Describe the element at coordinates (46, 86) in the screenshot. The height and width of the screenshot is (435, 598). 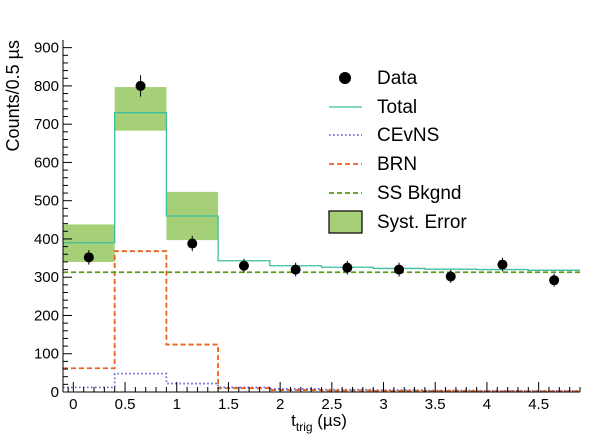
I see `y-tick-label: 800` at that location.